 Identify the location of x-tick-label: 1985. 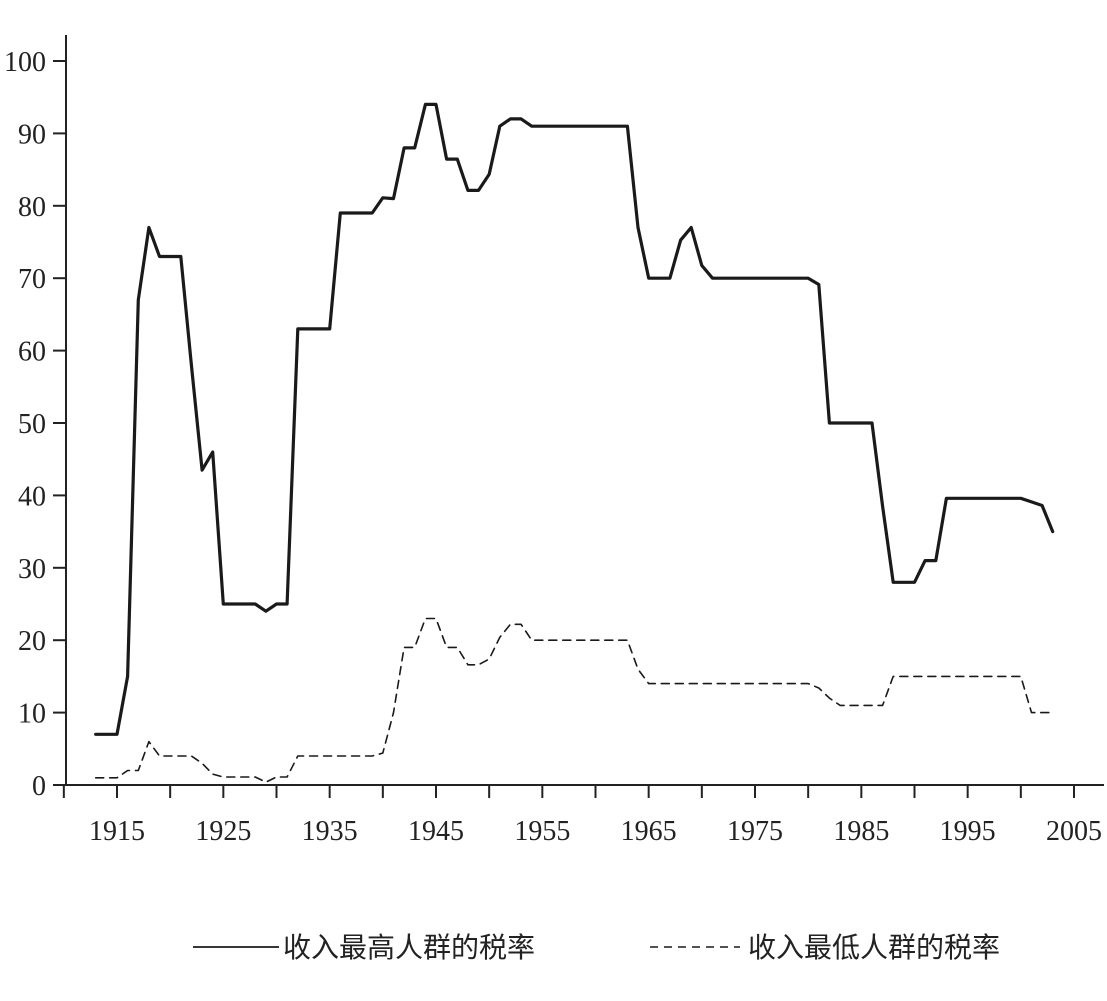
(861, 831).